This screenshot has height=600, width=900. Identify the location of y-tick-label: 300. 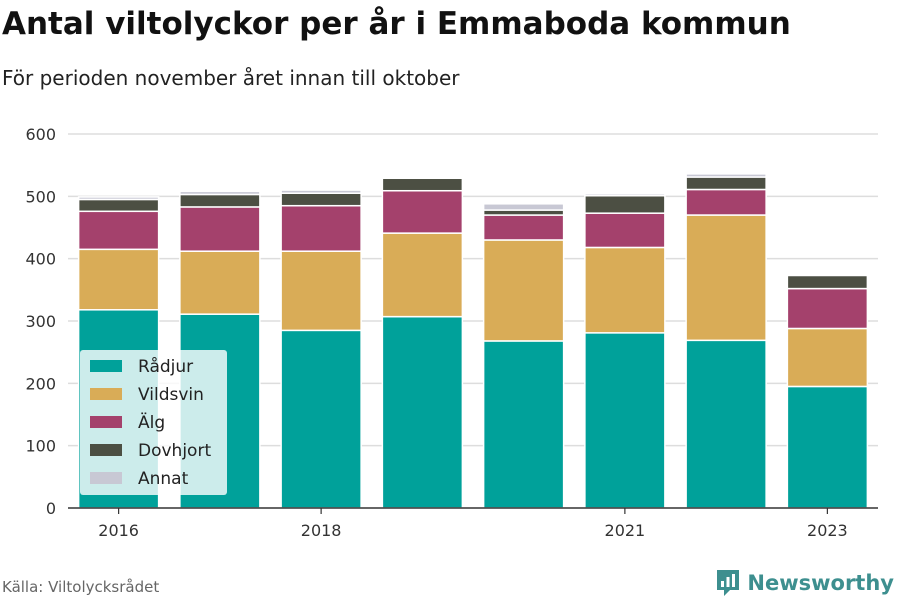
(40, 321).